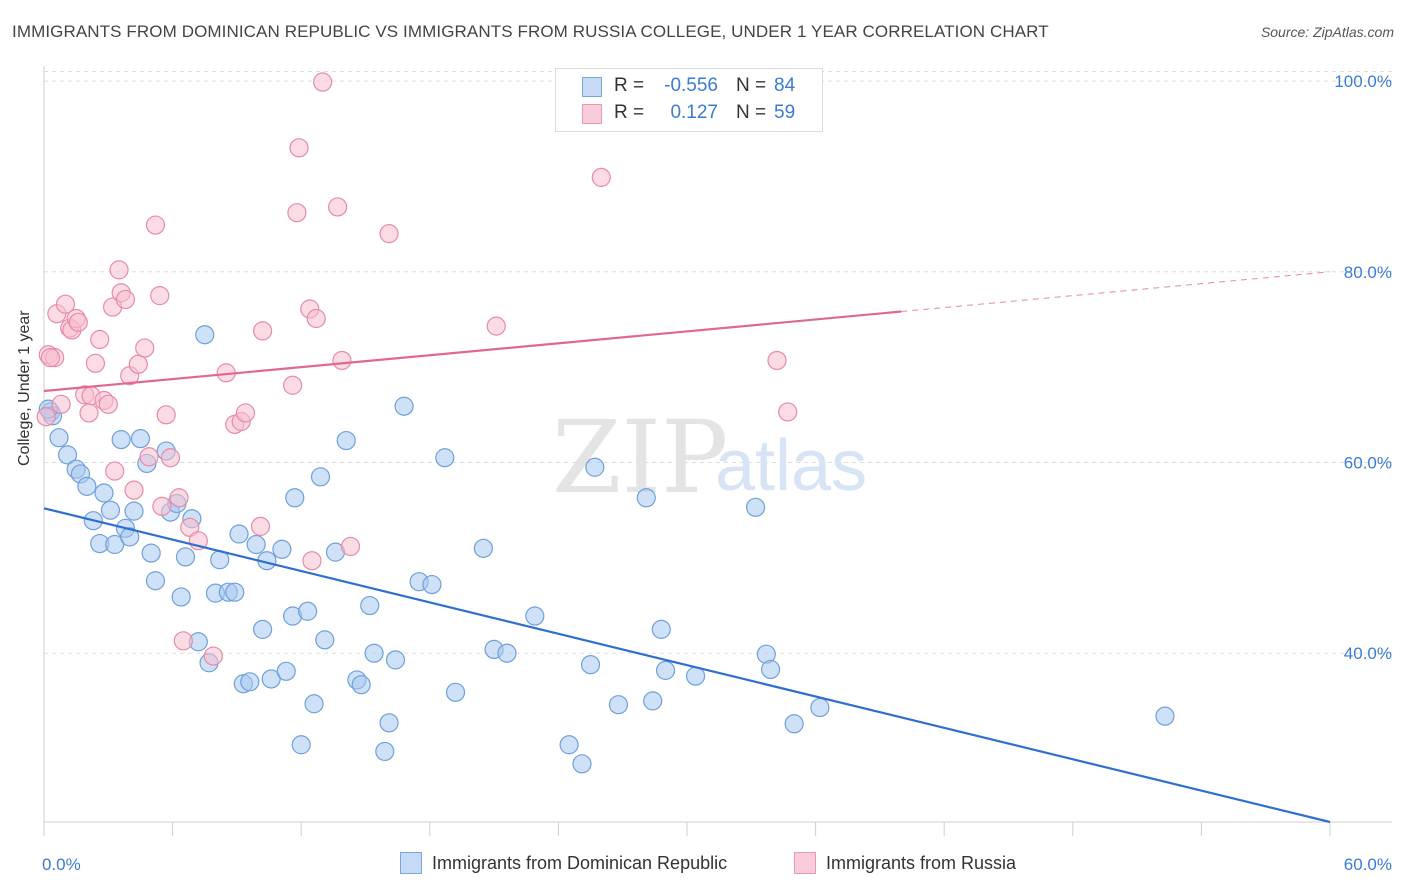 Image resolution: width=1406 pixels, height=892 pixels. Describe the element at coordinates (472, 351) in the screenshot. I see `trend-line-russia` at that location.